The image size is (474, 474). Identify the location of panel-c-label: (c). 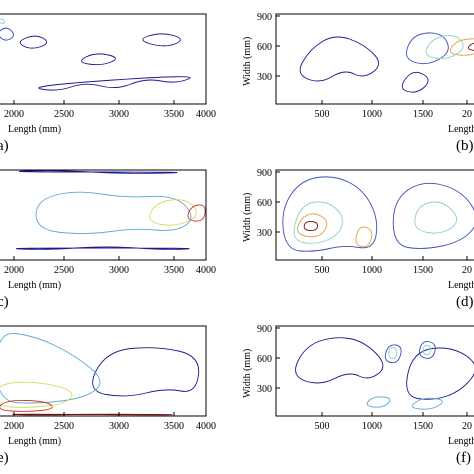
(4, 302).